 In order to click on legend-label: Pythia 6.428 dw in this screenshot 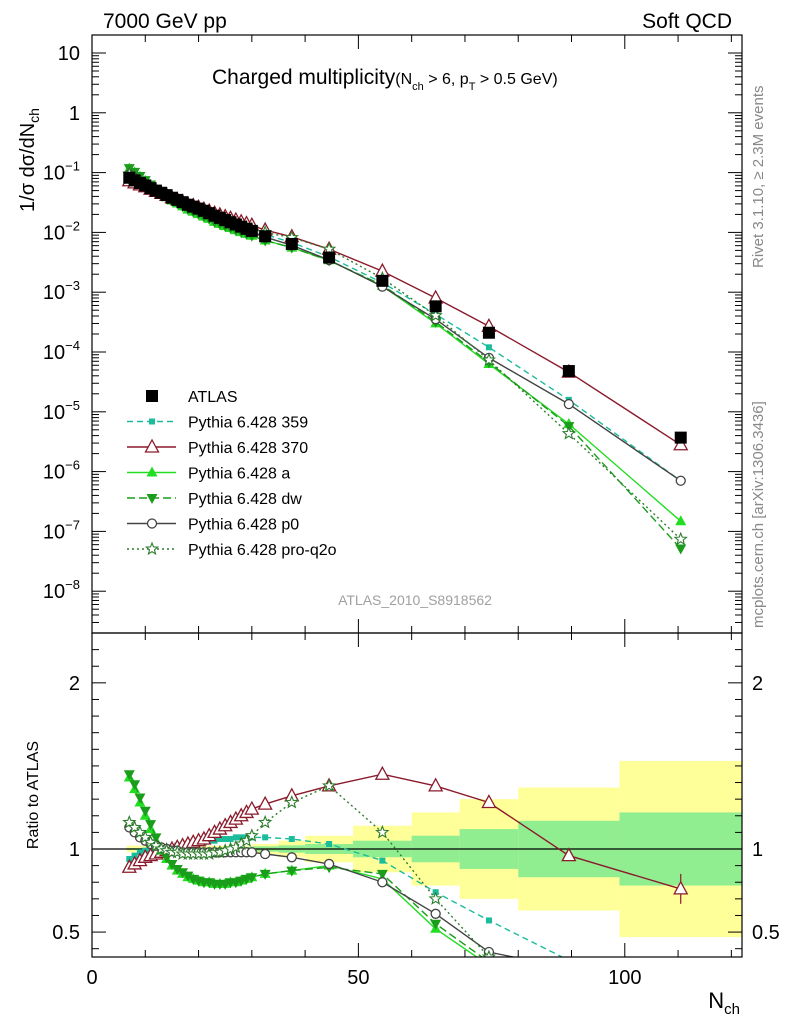, I will do `click(245, 499)`.